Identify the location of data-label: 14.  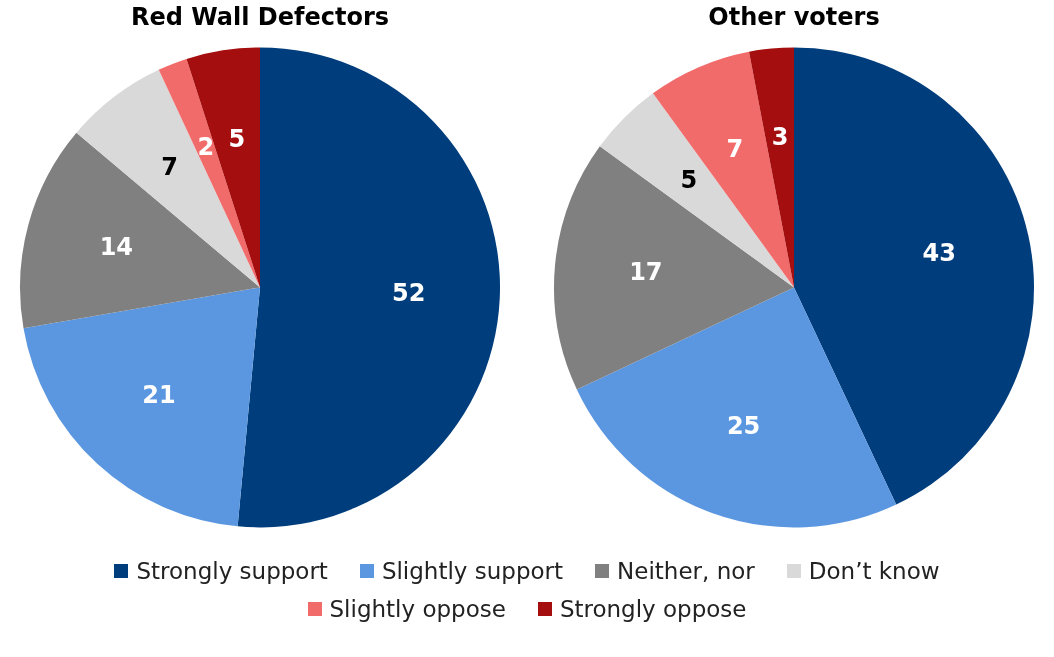
(116, 246).